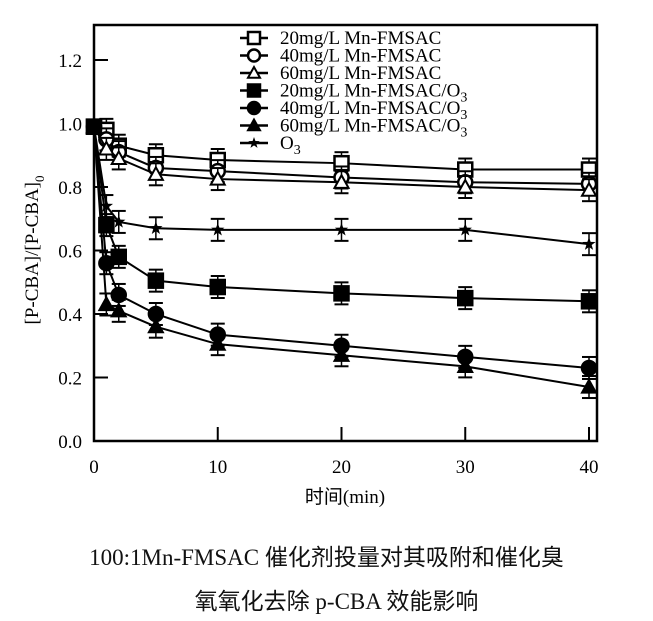 This screenshot has width=653, height=621. I want to click on legend-item-1: 20mg/L Mn-FMSAC, so click(340, 38).